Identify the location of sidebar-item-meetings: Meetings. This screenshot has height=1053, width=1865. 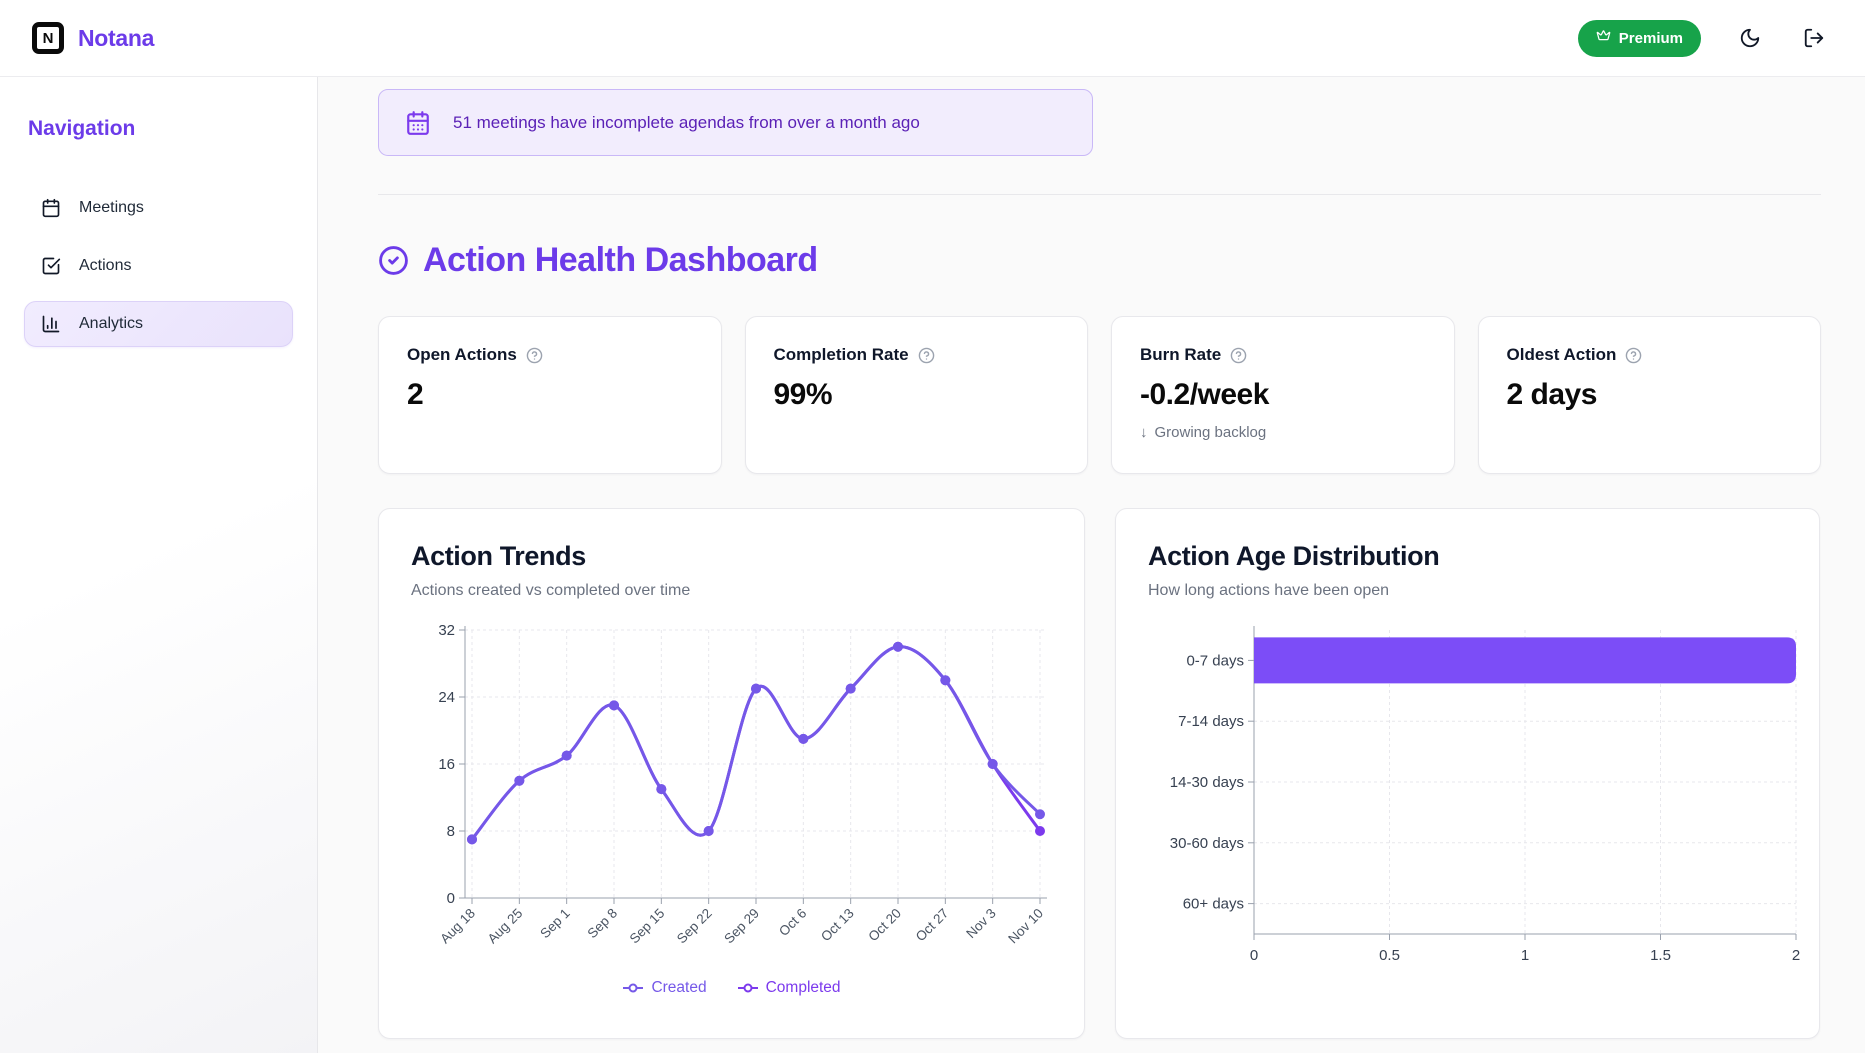
(158, 208).